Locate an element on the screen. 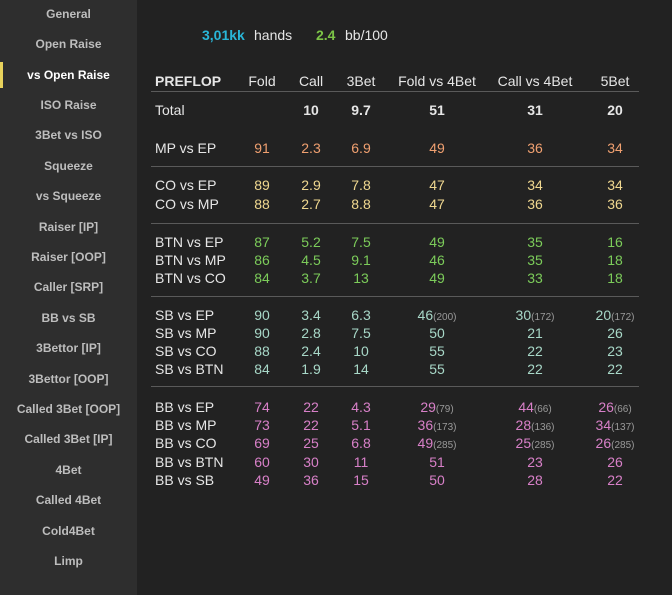 Image resolution: width=672 pixels, height=595 pixels. sidebar-item-3bet-vs-iso: 3Bet vs ISO is located at coordinates (68, 135).